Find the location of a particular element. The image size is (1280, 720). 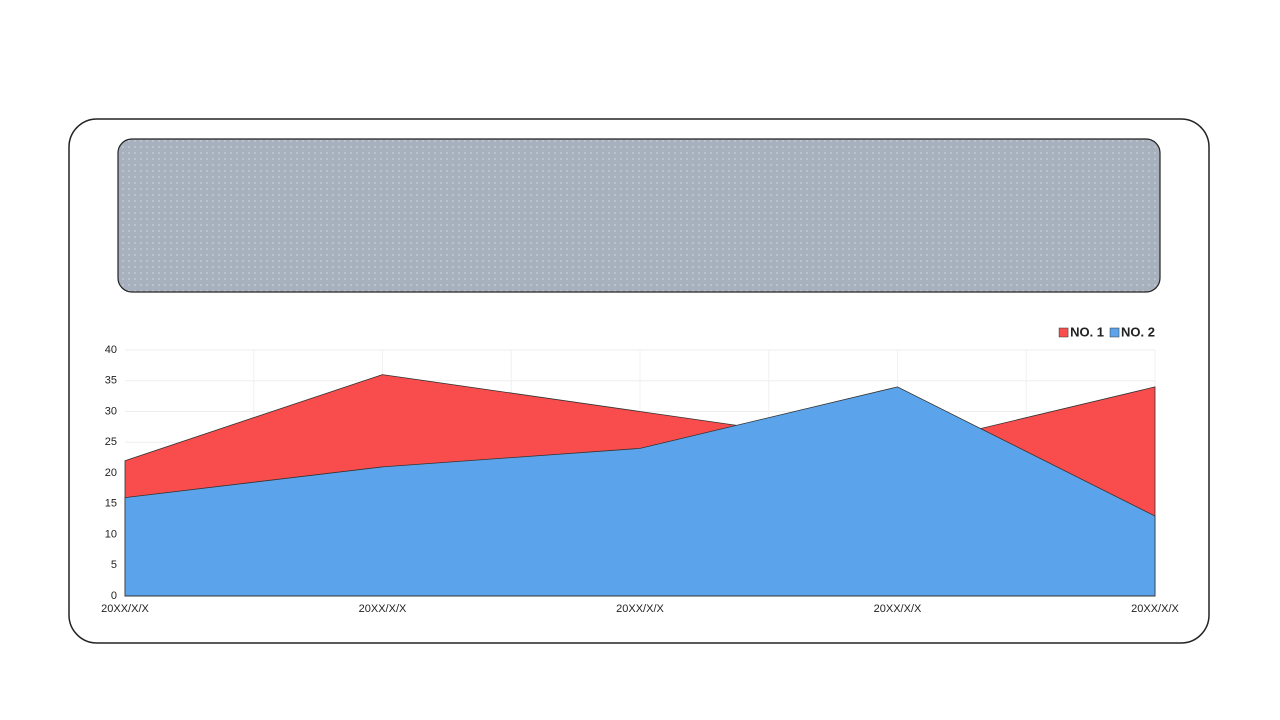

y-tick-label: 5 is located at coordinates (114, 565).